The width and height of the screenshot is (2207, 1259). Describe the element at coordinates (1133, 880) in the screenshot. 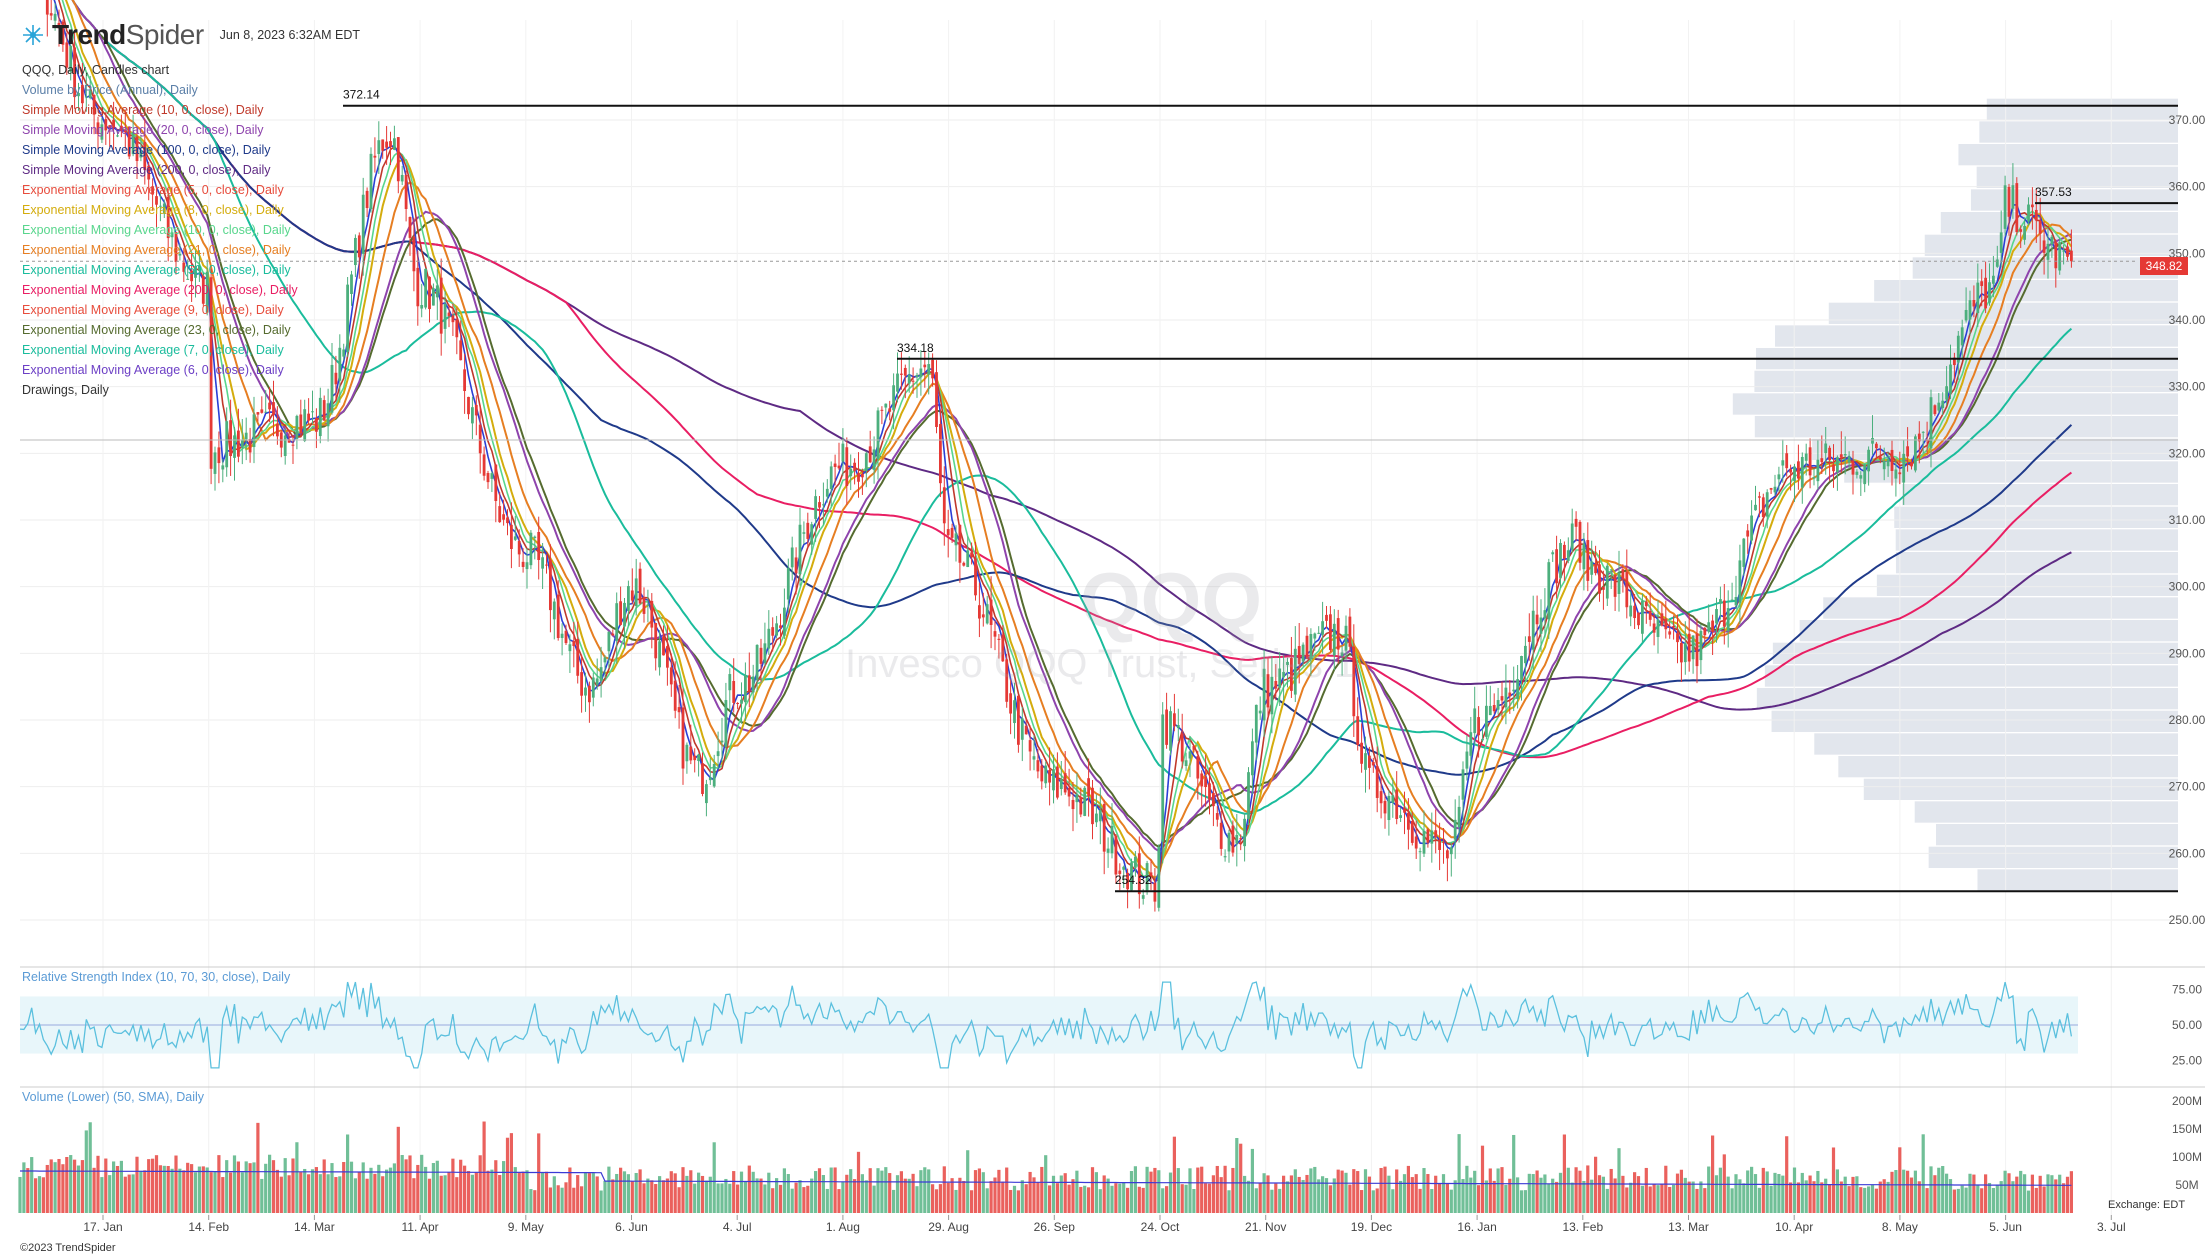

I see `level-label: 254.32` at that location.